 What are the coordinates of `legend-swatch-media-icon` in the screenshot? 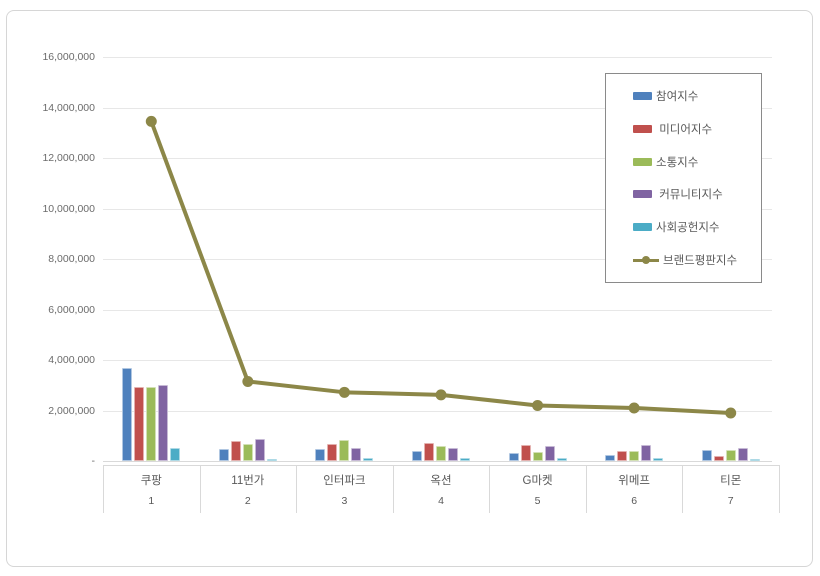 It's located at (642, 128).